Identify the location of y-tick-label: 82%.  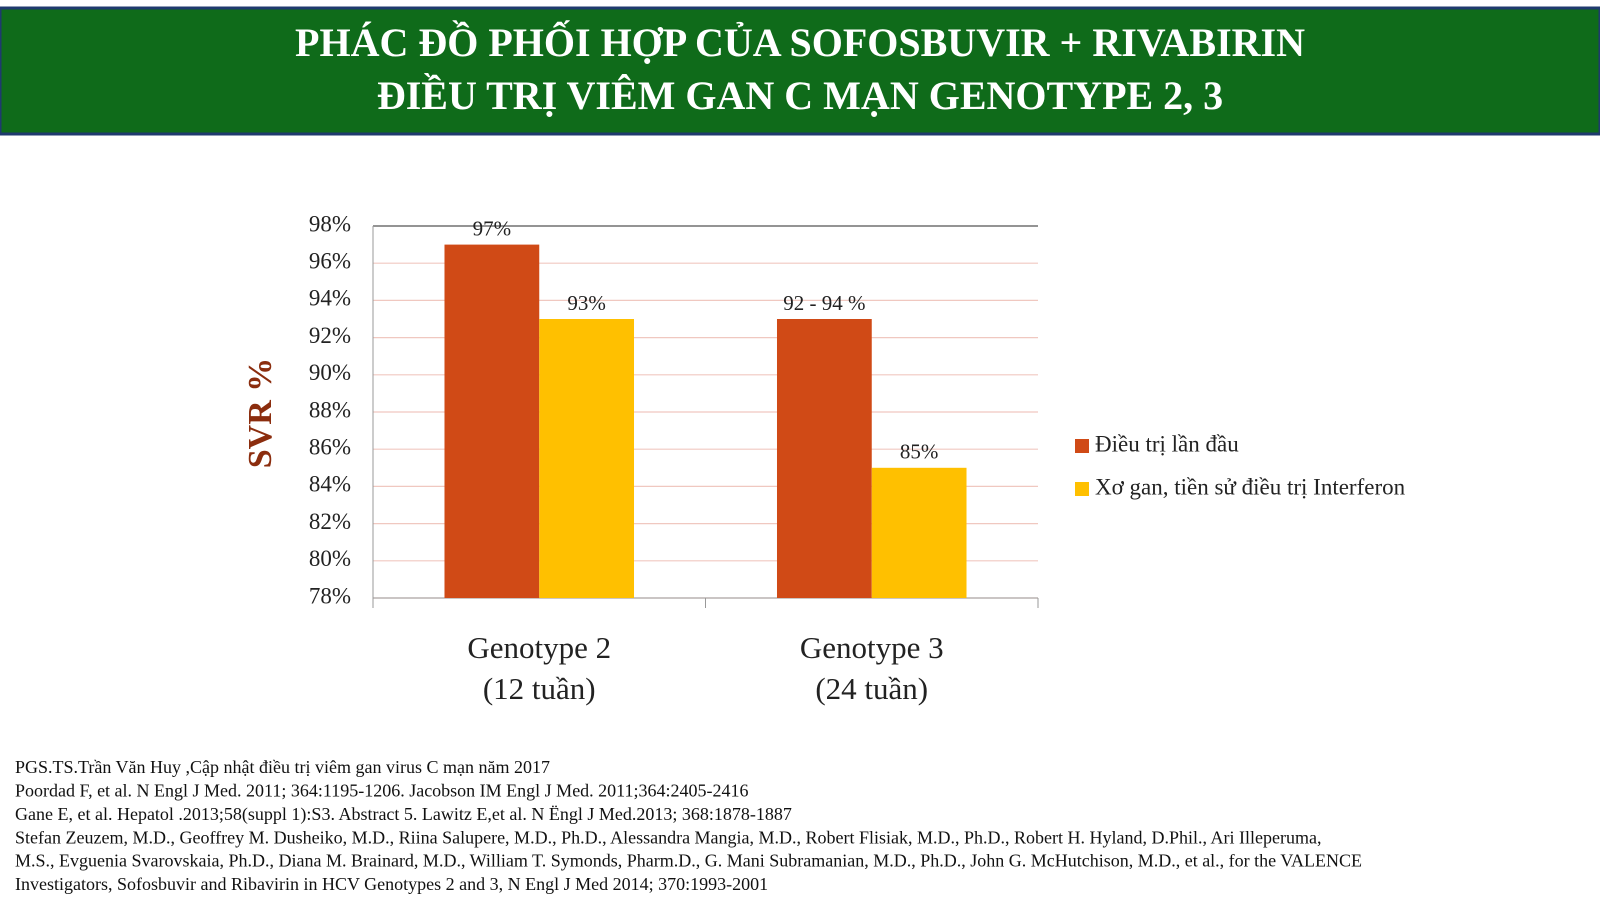
(330, 521).